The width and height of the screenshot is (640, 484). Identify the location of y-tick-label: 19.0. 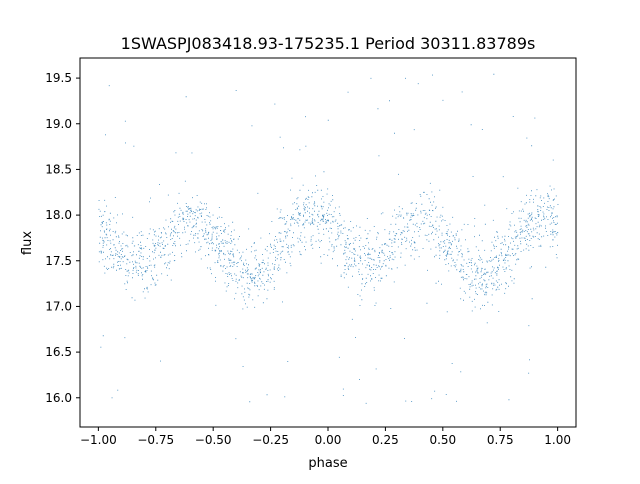
(58, 124).